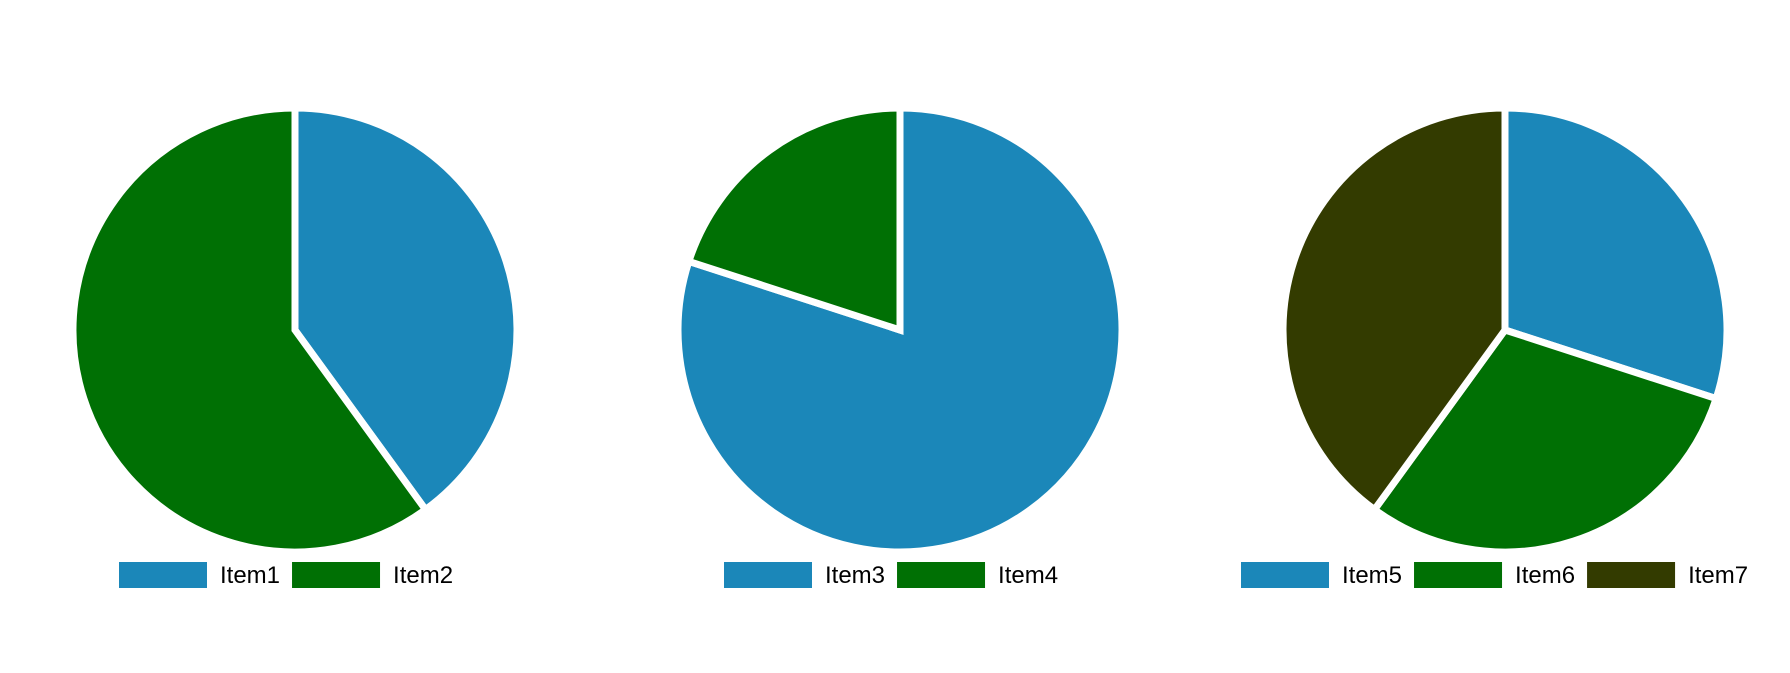 Image resolution: width=1790 pixels, height=673 pixels. Describe the element at coordinates (941, 575) in the screenshot. I see `legend-swatch-item4` at that location.